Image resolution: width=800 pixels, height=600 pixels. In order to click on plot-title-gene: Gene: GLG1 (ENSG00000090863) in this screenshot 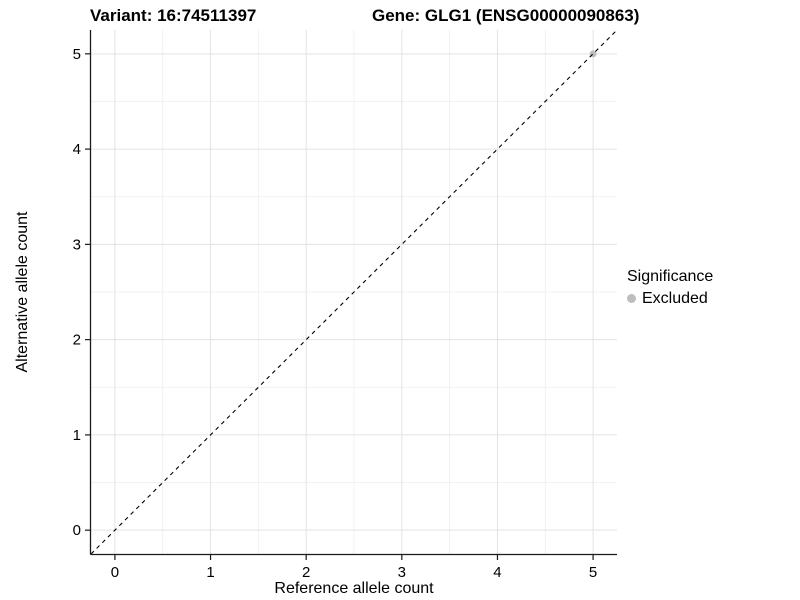, I will do `click(506, 15)`.